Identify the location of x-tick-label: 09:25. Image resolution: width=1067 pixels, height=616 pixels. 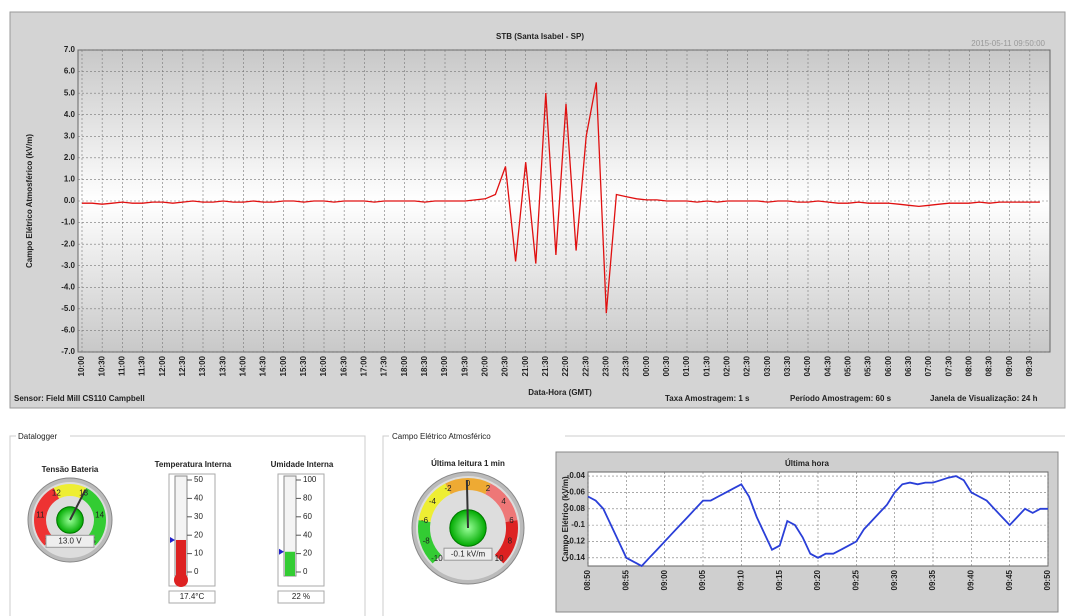
(855, 579).